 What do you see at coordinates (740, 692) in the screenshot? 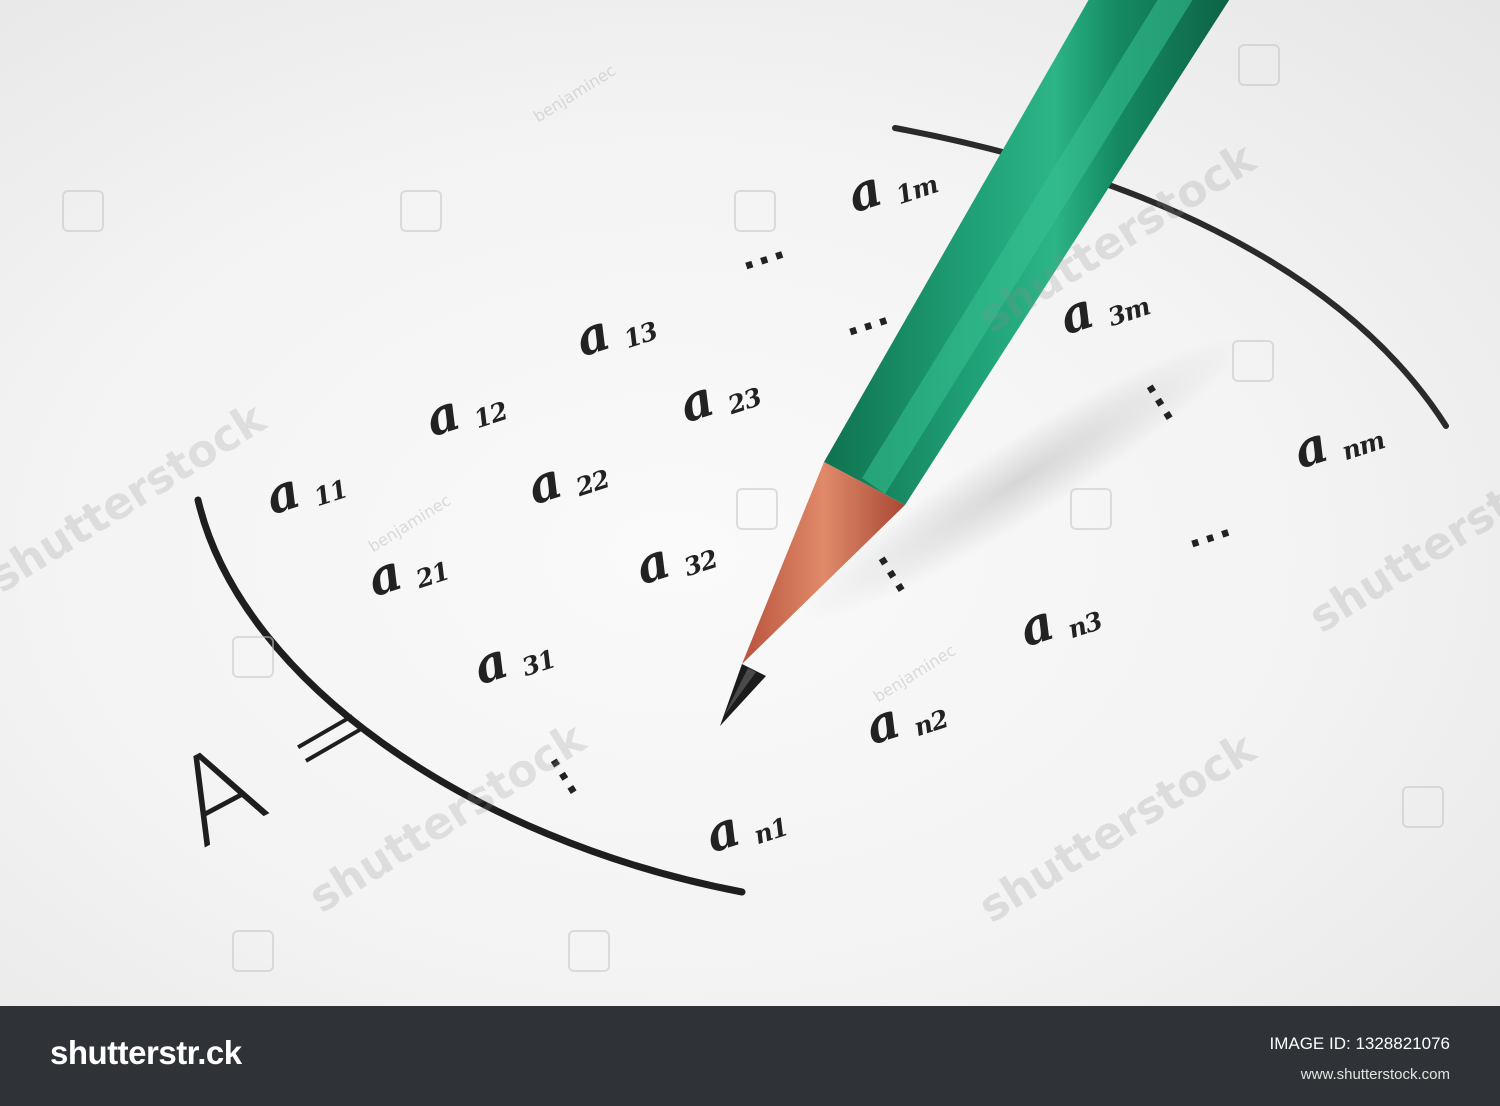
I see `pencil-lead-shine` at bounding box center [740, 692].